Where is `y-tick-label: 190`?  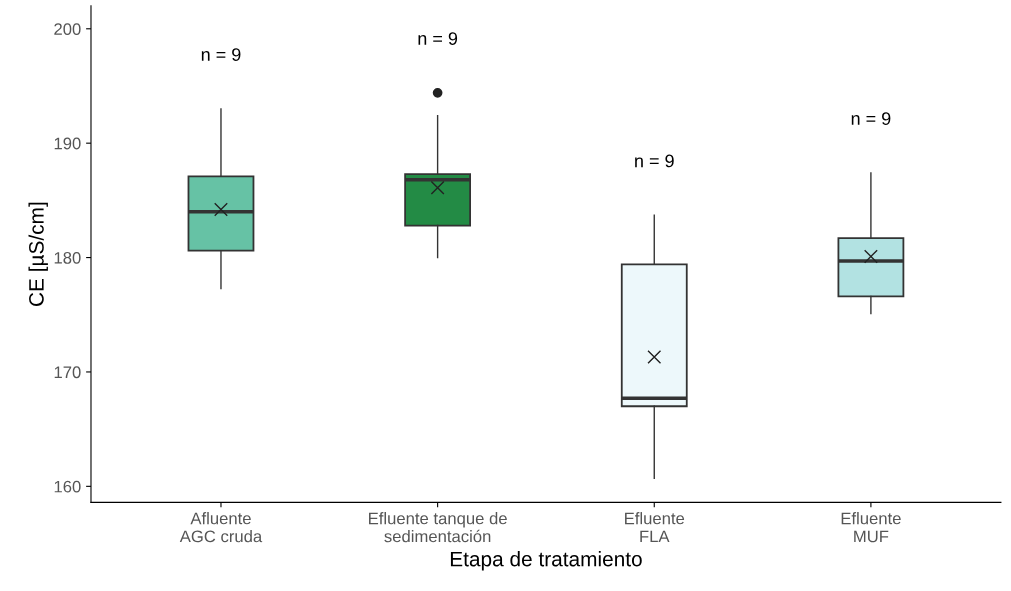
y-tick-label: 190 is located at coordinates (67, 143).